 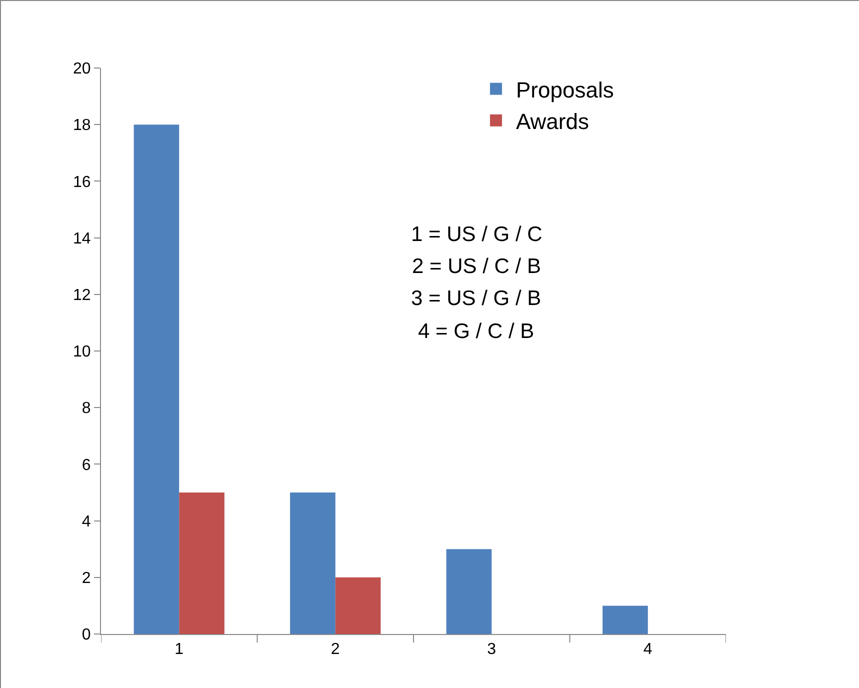 I want to click on annotation: 2 = US / C / B, so click(x=476, y=266).